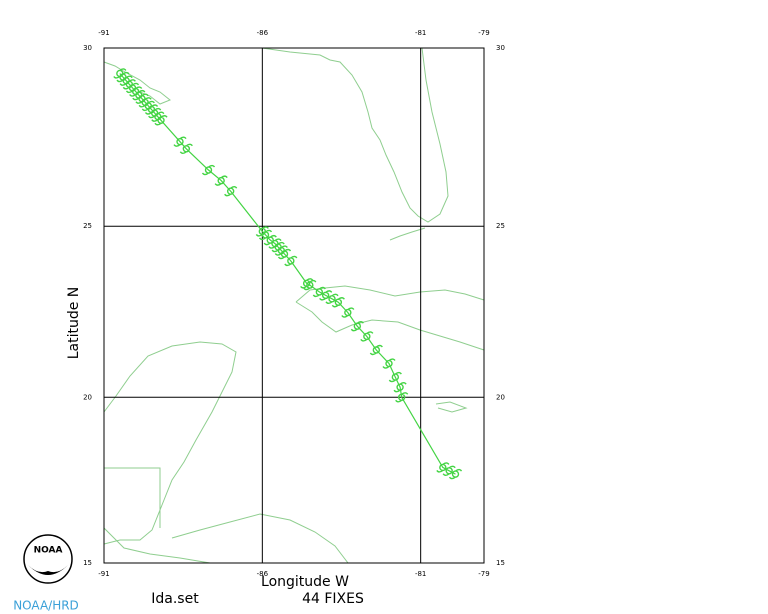 The image size is (768, 614). What do you see at coordinates (48, 551) in the screenshot?
I see `logo-text: NOAA` at bounding box center [48, 551].